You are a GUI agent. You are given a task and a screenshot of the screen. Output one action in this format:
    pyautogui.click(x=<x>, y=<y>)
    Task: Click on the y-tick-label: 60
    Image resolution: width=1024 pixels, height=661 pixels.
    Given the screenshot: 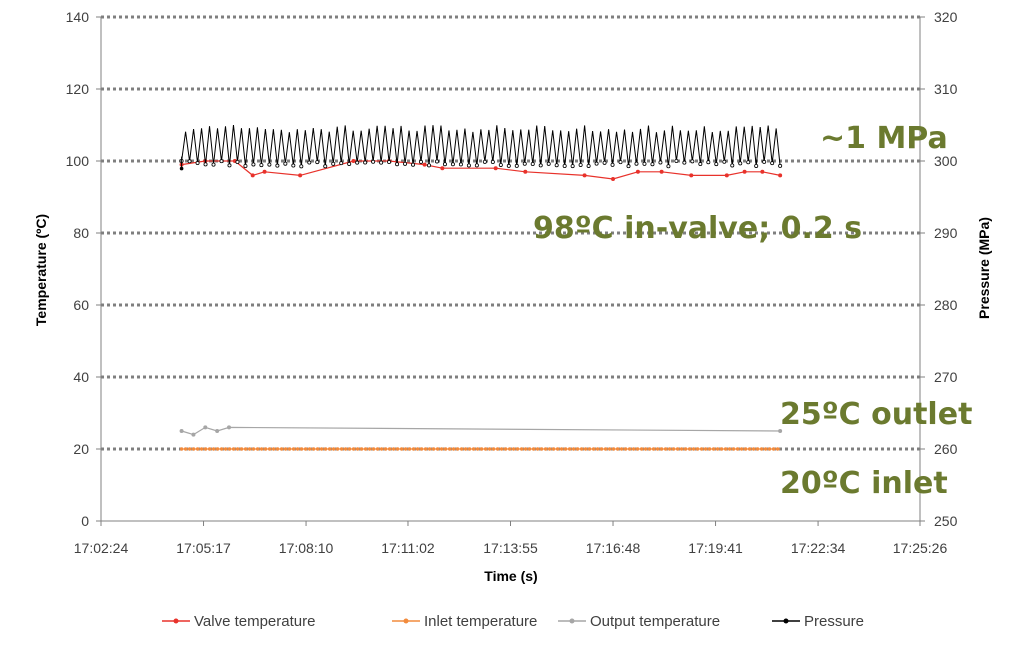 What is the action you would take?
    pyautogui.click(x=81, y=305)
    